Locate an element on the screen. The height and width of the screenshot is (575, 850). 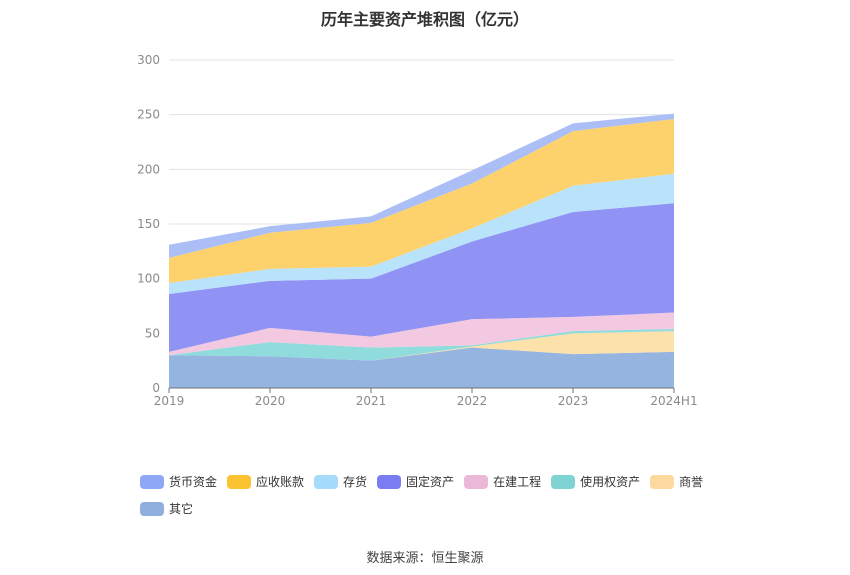
y-tick-label: 0 is located at coordinates (156, 388).